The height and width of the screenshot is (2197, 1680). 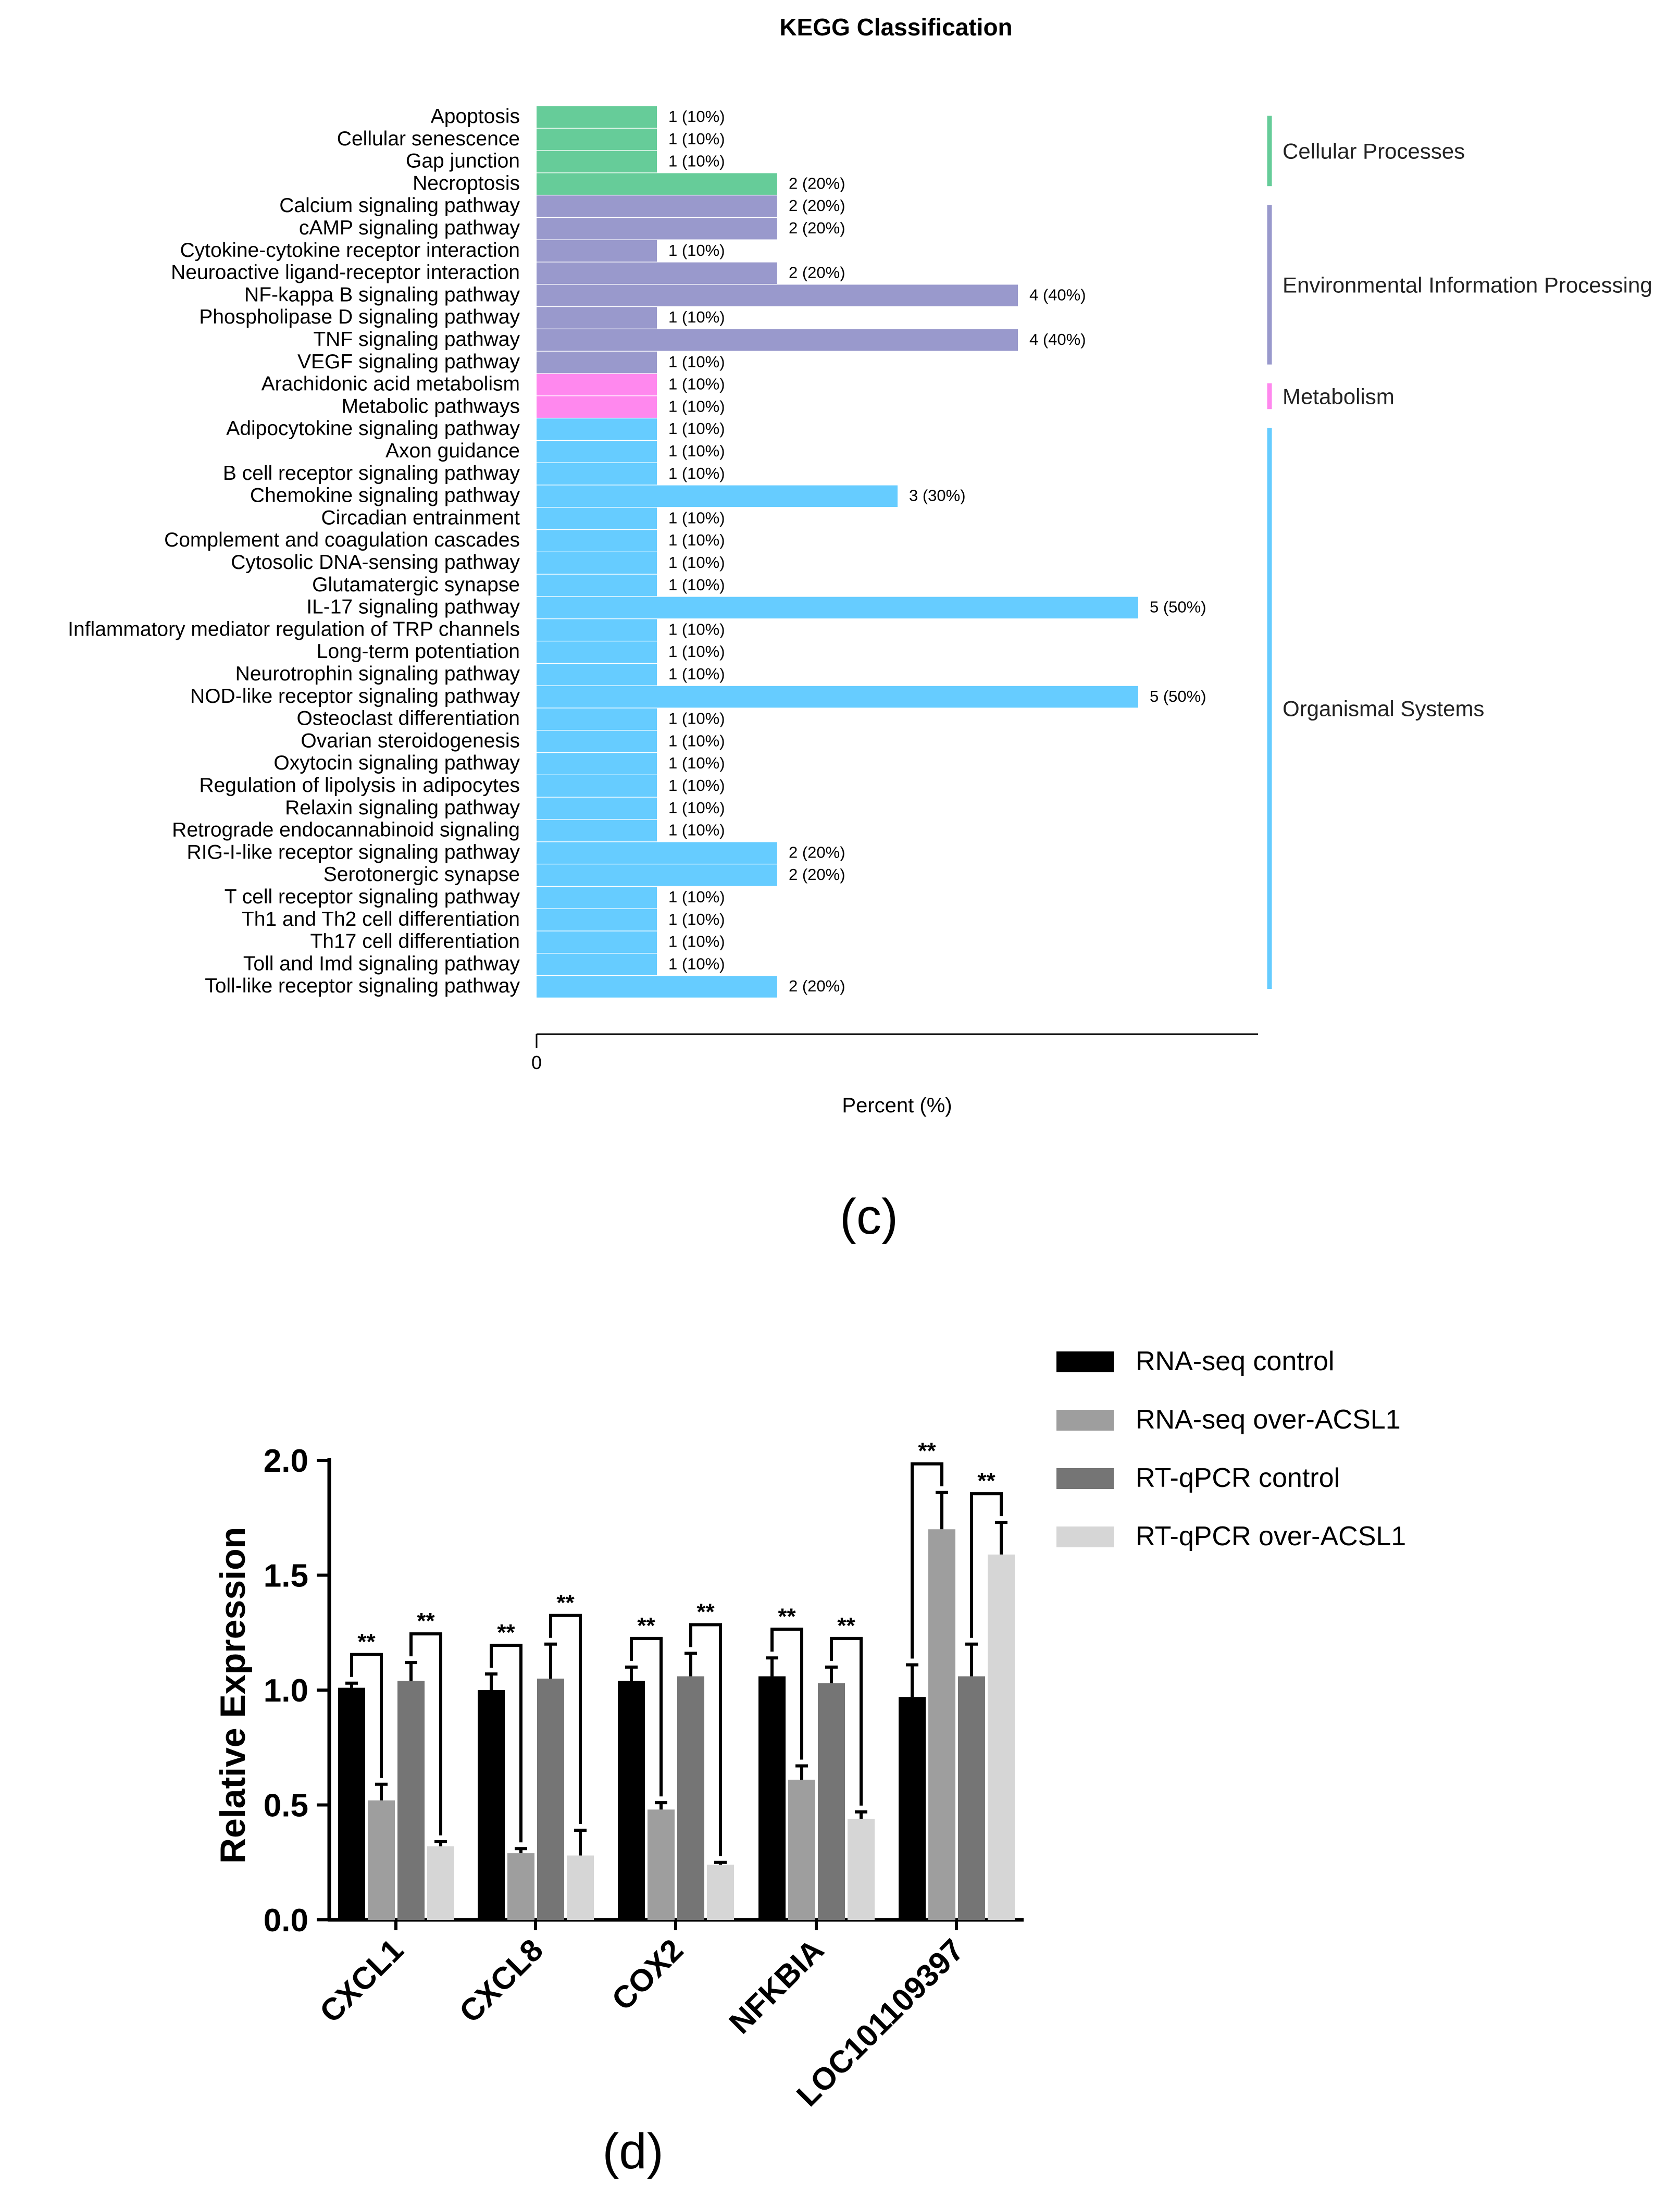 I want to click on kegg-category-label: cAMP signaling pathway, so click(x=409, y=228).